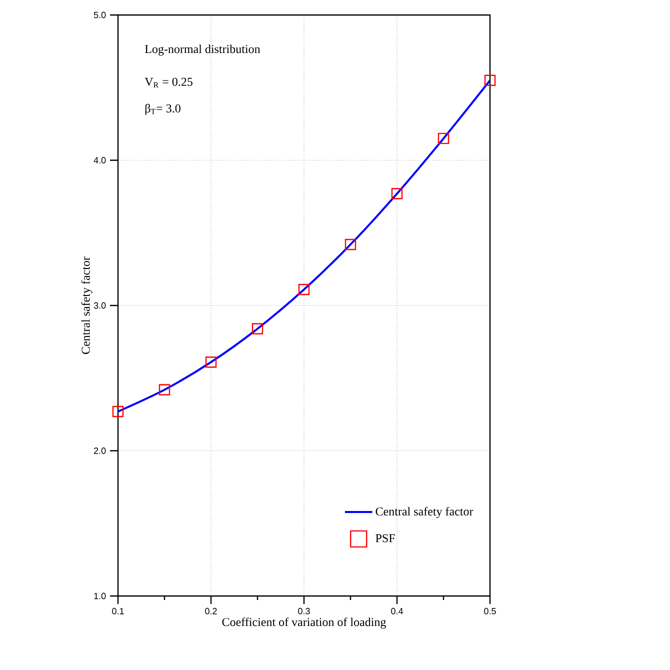 The image size is (670, 670). Describe the element at coordinates (100, 160) in the screenshot. I see `y-tick-label: 4.0` at that location.